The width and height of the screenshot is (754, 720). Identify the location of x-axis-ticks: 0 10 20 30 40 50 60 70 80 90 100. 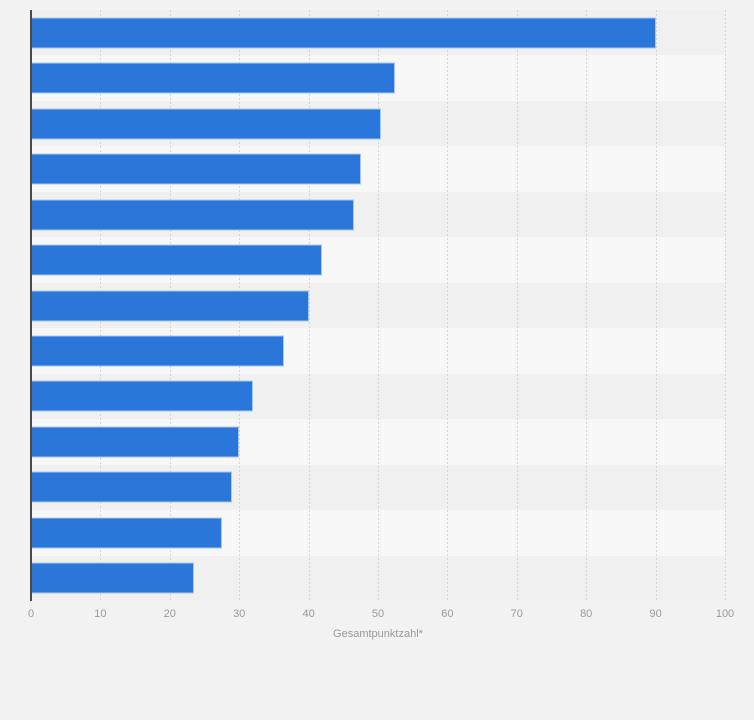
(380, 614).